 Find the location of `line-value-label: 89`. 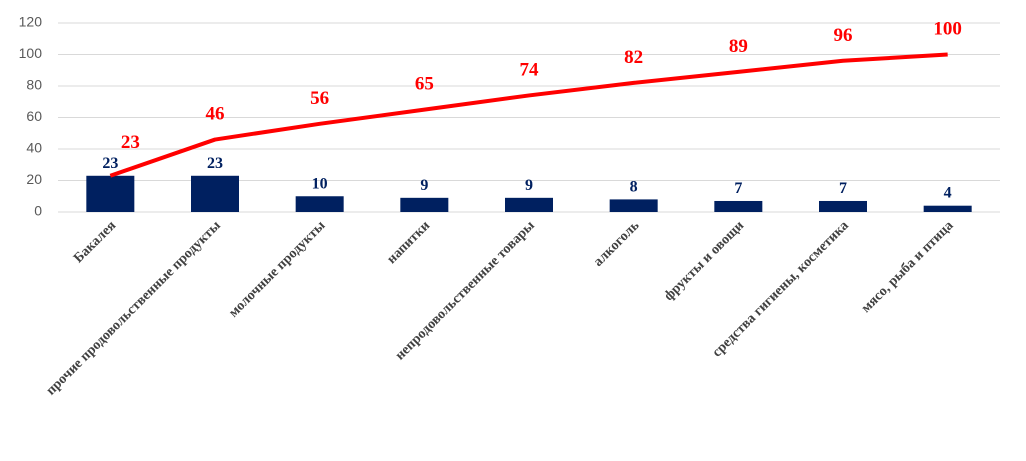

line-value-label: 89 is located at coordinates (738, 46).